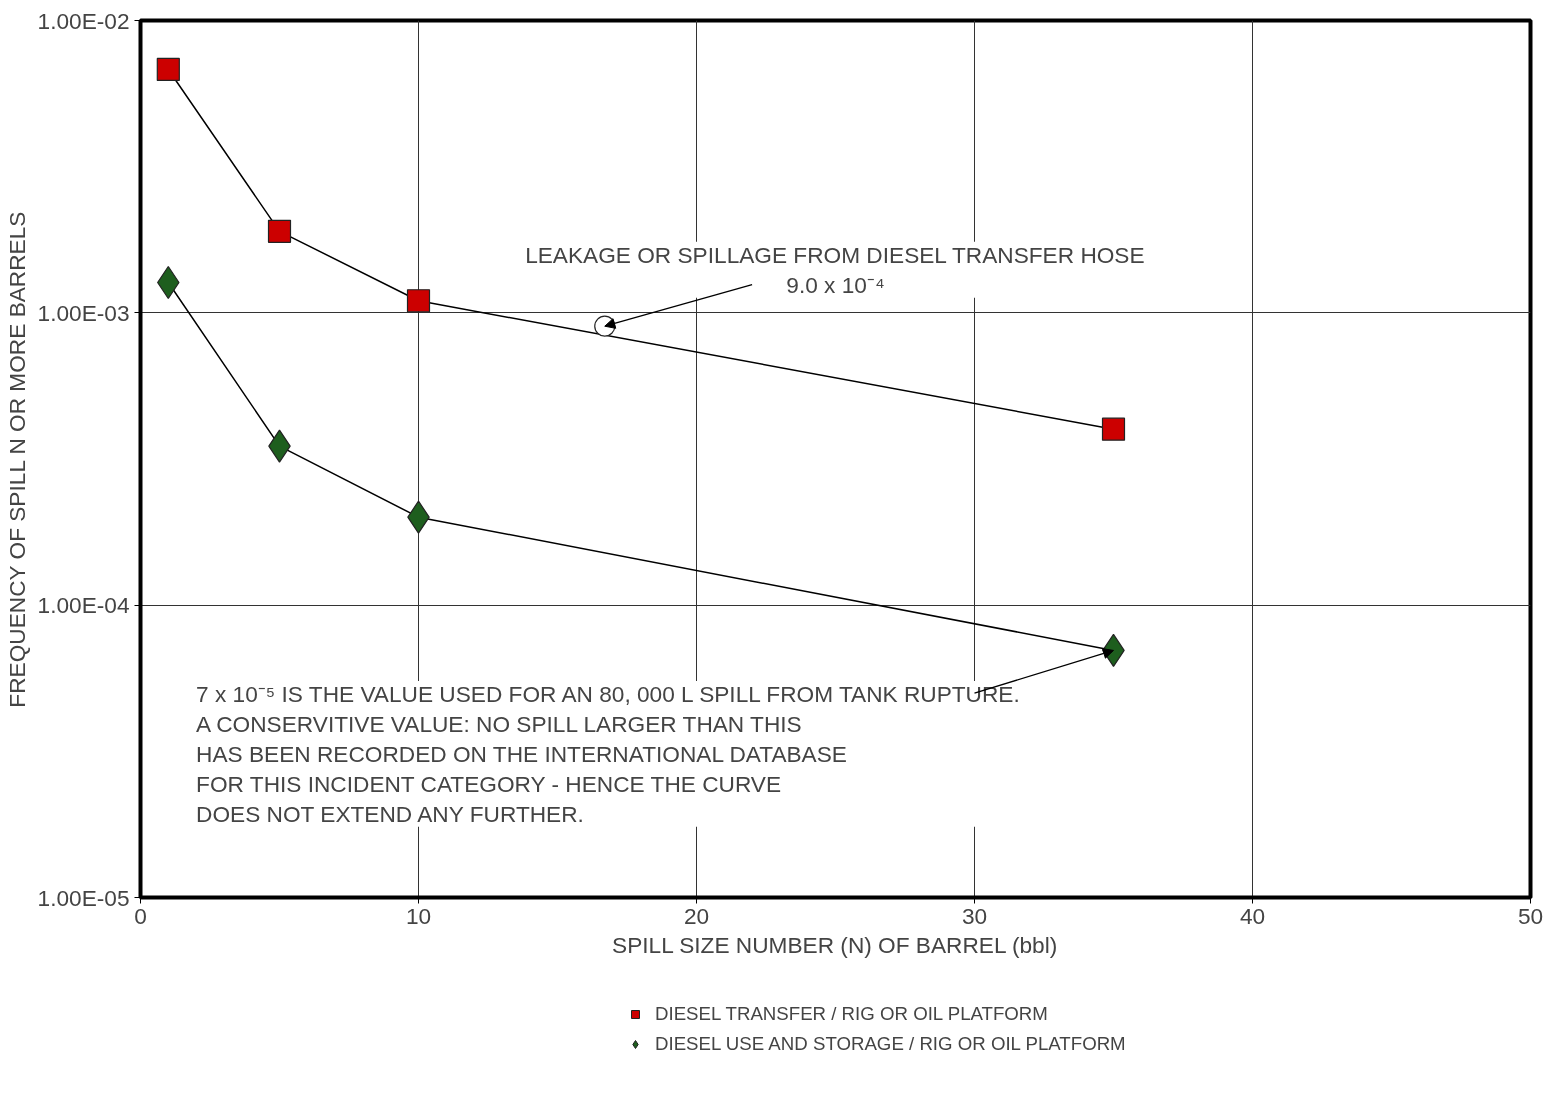 This screenshot has width=1567, height=1094. Describe the element at coordinates (835, 269) in the screenshot. I see `annotation: LEAKAGE OR SPILLAGE FROM DIESEL TRANSFER HOSE 9.0 x 10⁻⁴` at that location.